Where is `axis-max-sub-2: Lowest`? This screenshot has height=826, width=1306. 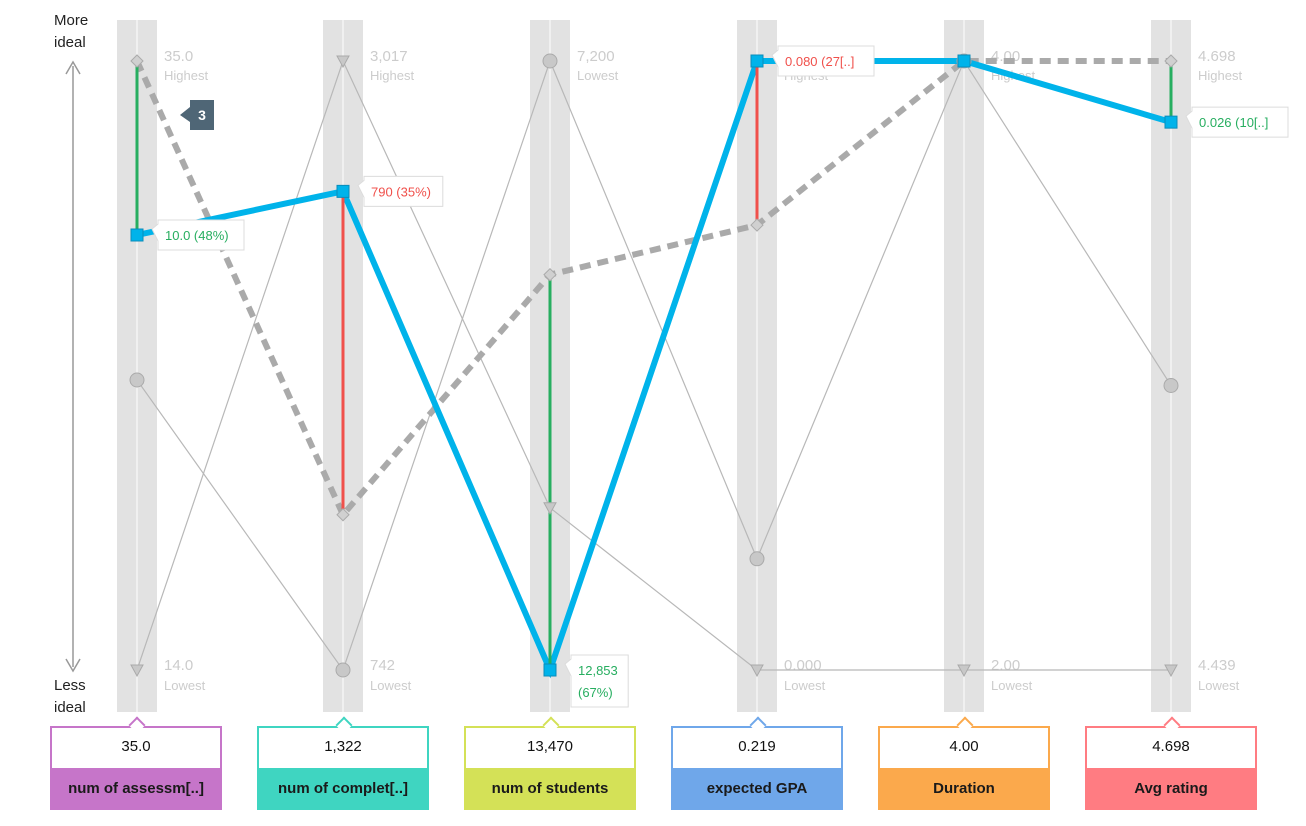 axis-max-sub-2: Lowest is located at coordinates (598, 75).